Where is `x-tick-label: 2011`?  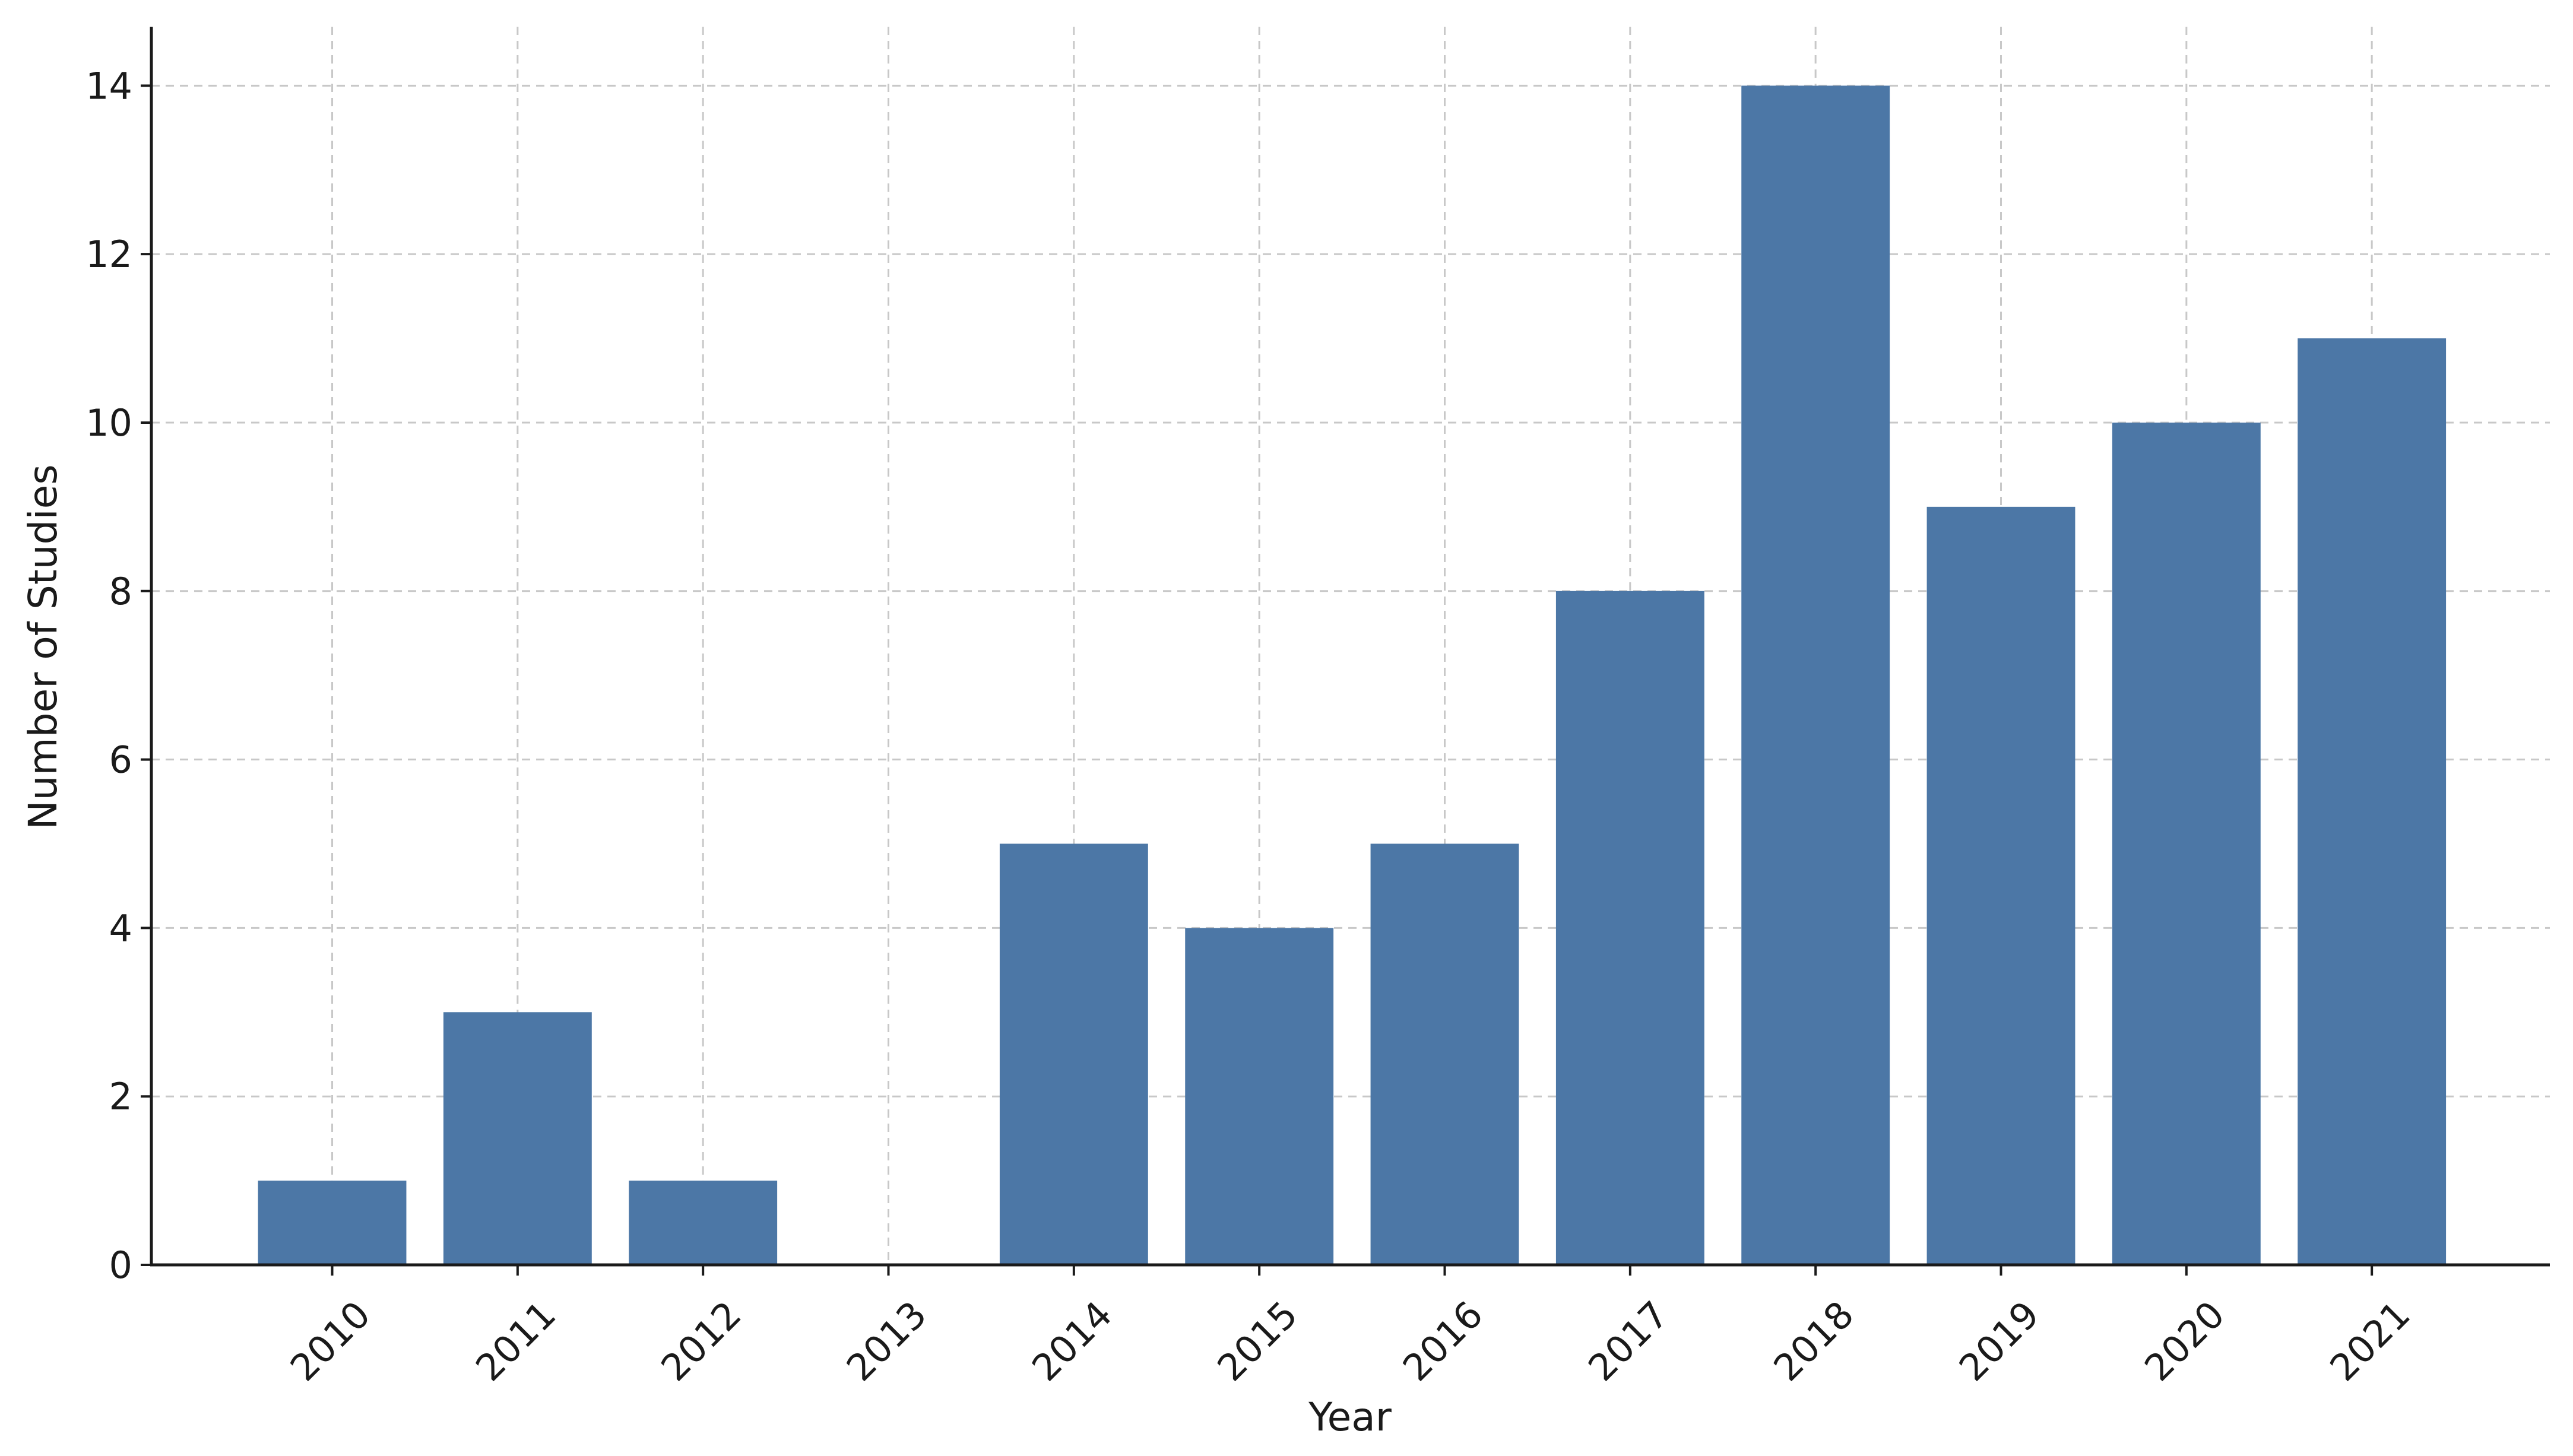 x-tick-label: 2011 is located at coordinates (515, 1341).